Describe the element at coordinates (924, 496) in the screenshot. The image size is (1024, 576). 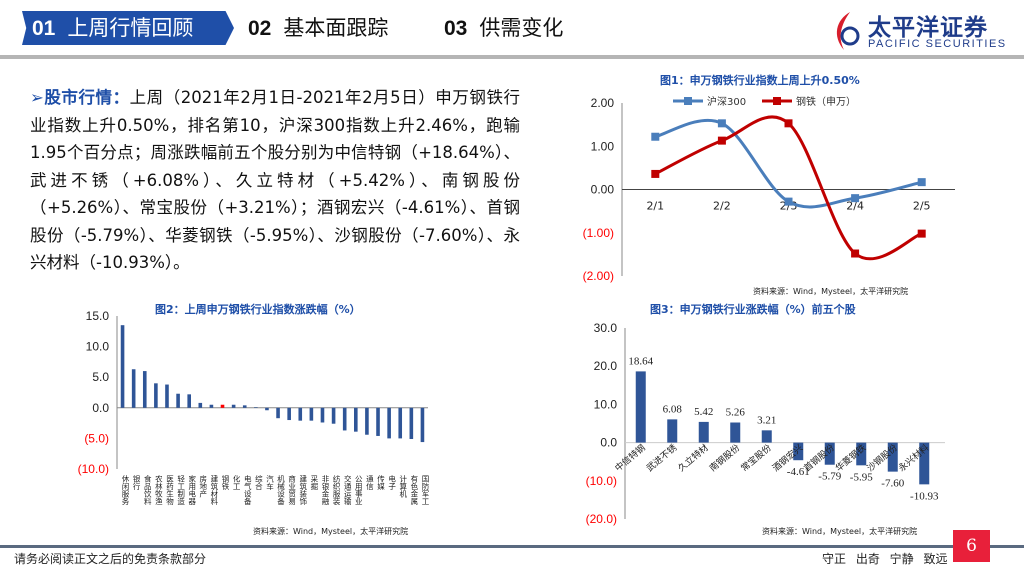
I see `chart3-data-label: -10.93` at that location.